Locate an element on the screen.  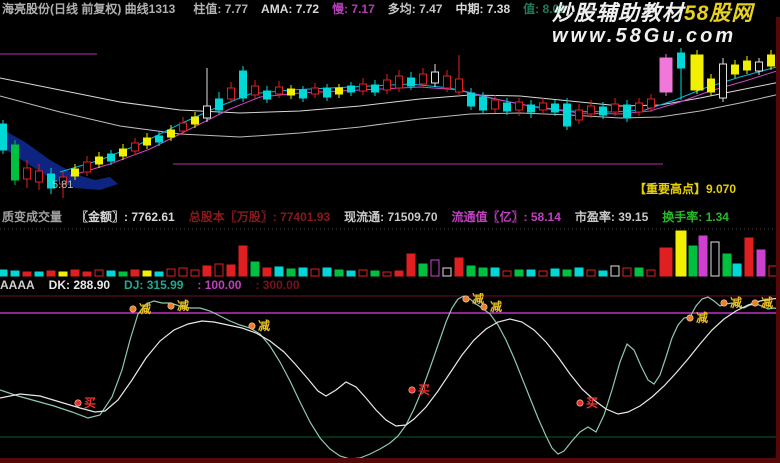
watermark-text-white: 炒股辅助教材 is located at coordinates (618, 13).